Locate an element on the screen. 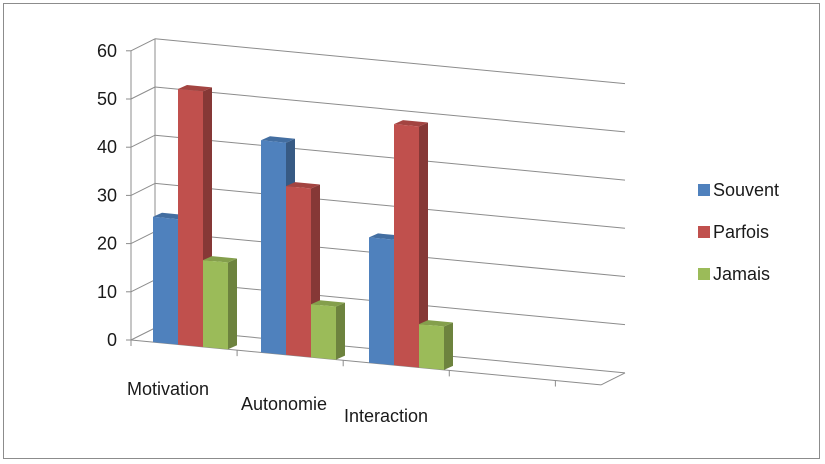 The image size is (825, 464). legend-label-souvent: Souvent is located at coordinates (746, 190).